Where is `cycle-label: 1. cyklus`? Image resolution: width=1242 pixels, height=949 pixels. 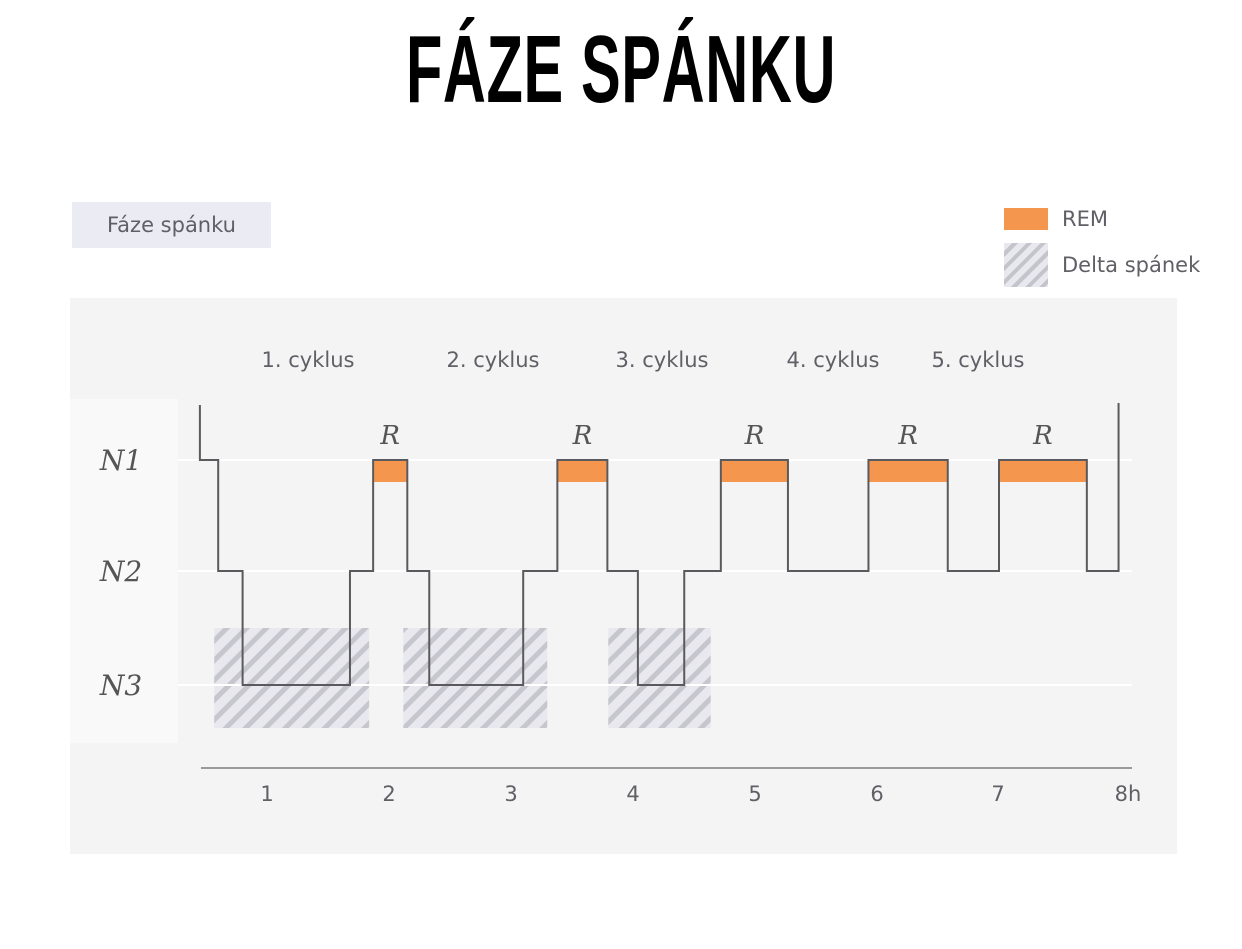
cycle-label: 1. cyklus is located at coordinates (308, 360).